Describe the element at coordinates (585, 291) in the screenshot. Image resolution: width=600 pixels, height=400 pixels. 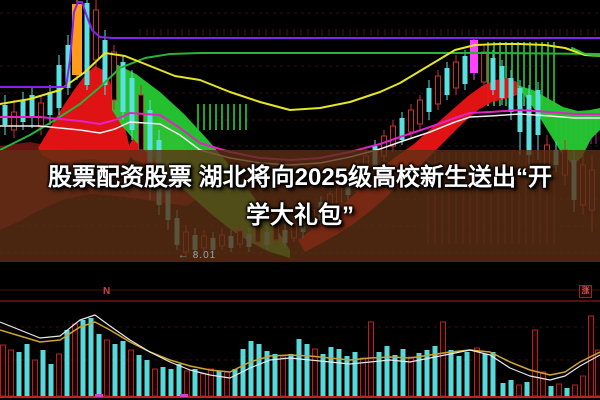
I see `rise-marker-seal: 涨` at that location.